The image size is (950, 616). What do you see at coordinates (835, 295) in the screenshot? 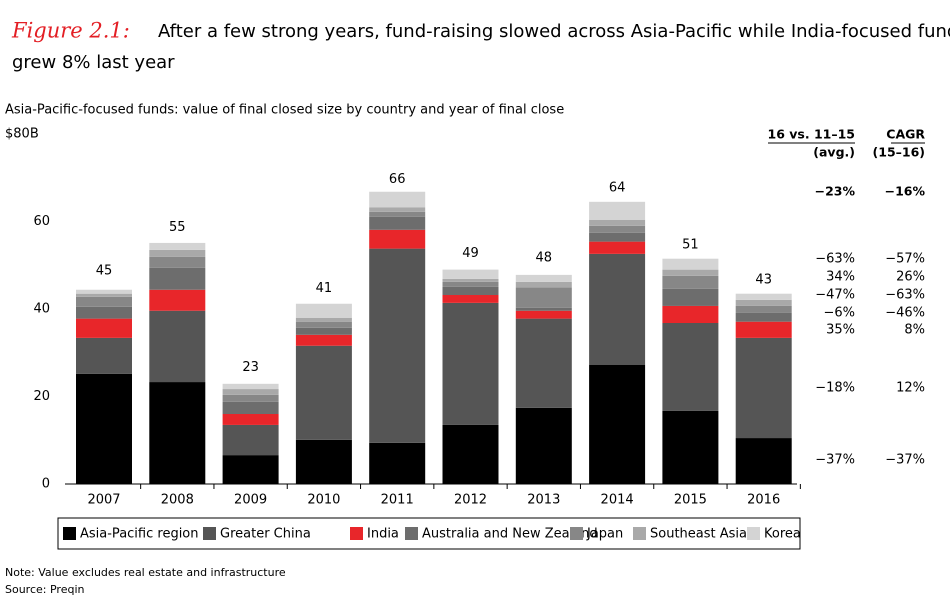
I see `table-cell: −47%` at bounding box center [835, 295].